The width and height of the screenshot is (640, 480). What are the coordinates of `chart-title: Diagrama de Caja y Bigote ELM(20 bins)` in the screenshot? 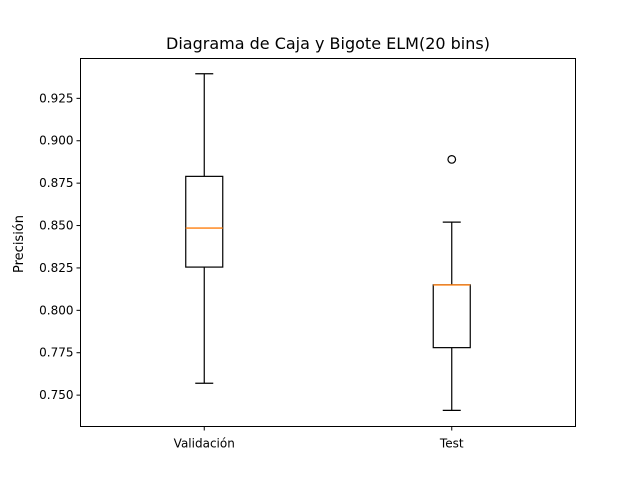 It's located at (328, 43).